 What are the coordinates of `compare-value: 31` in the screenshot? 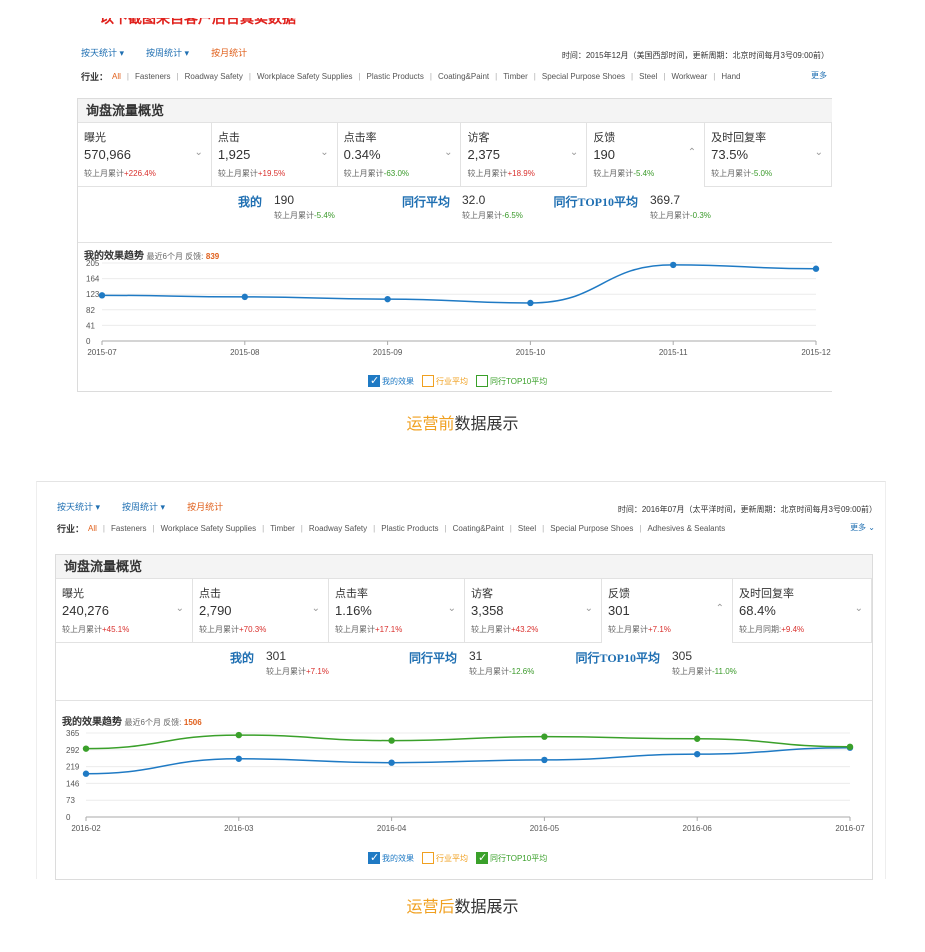 It's located at (476, 656).